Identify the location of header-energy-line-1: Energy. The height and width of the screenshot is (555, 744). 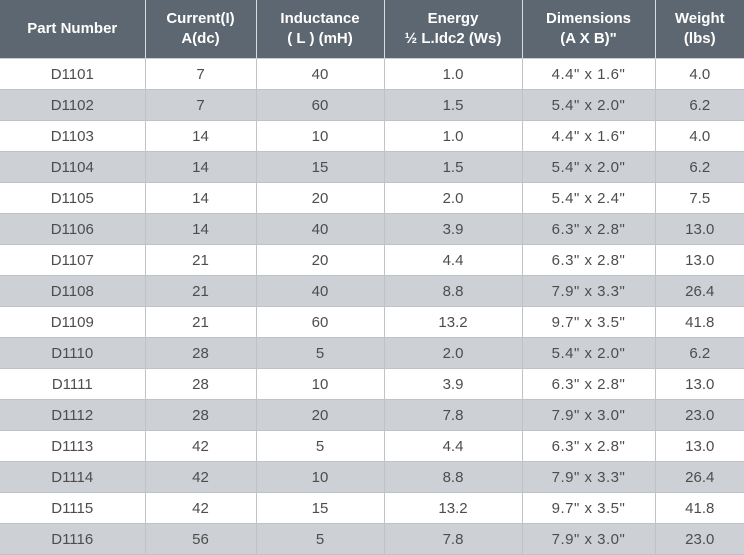
(453, 18).